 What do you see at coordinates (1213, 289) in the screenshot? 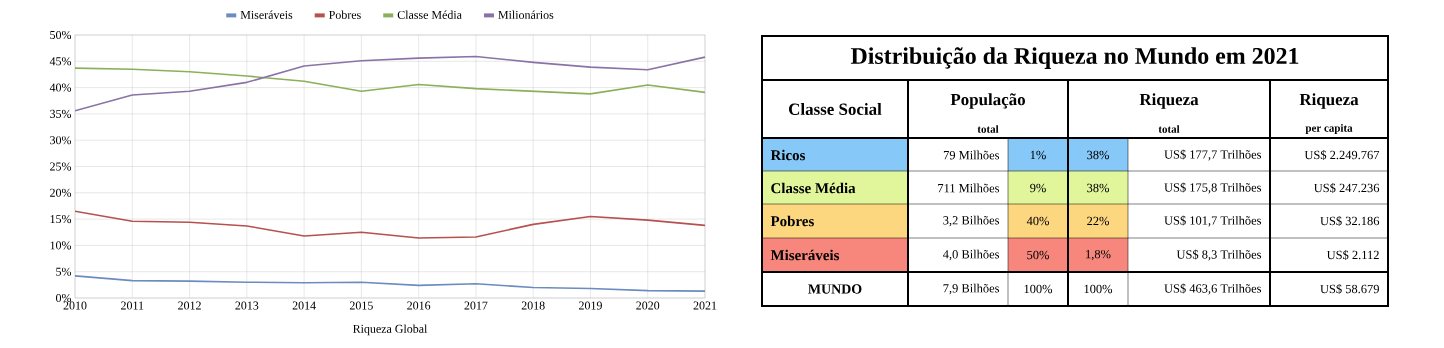
I see `text: US$ 463,6 Trilhões` at bounding box center [1213, 289].